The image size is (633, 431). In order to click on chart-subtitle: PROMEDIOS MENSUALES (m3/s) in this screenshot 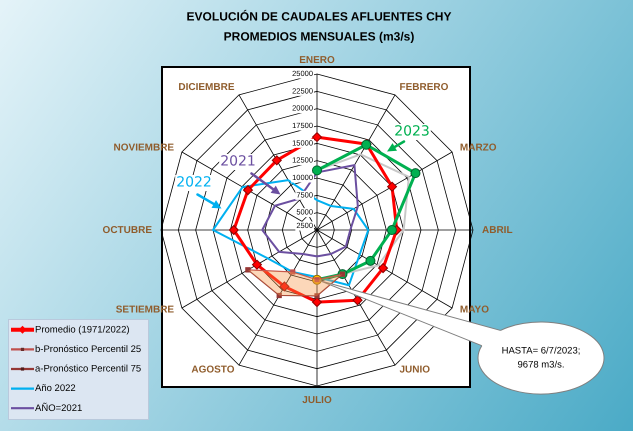, I will do `click(319, 36)`.